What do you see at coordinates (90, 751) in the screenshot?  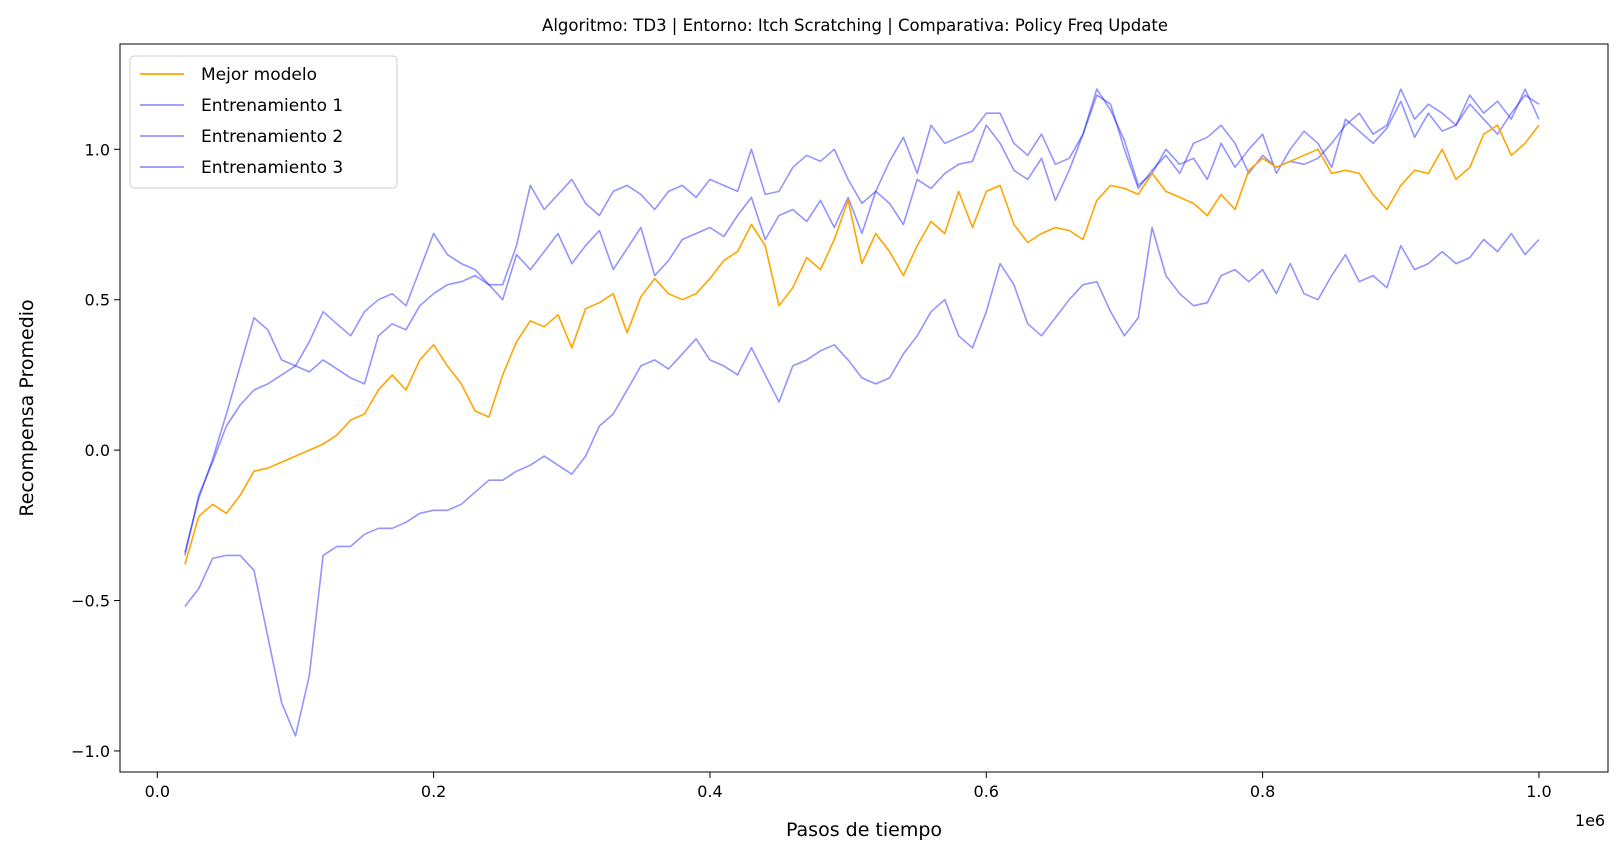 I see `y-tick-label: −1.0` at bounding box center [90, 751].